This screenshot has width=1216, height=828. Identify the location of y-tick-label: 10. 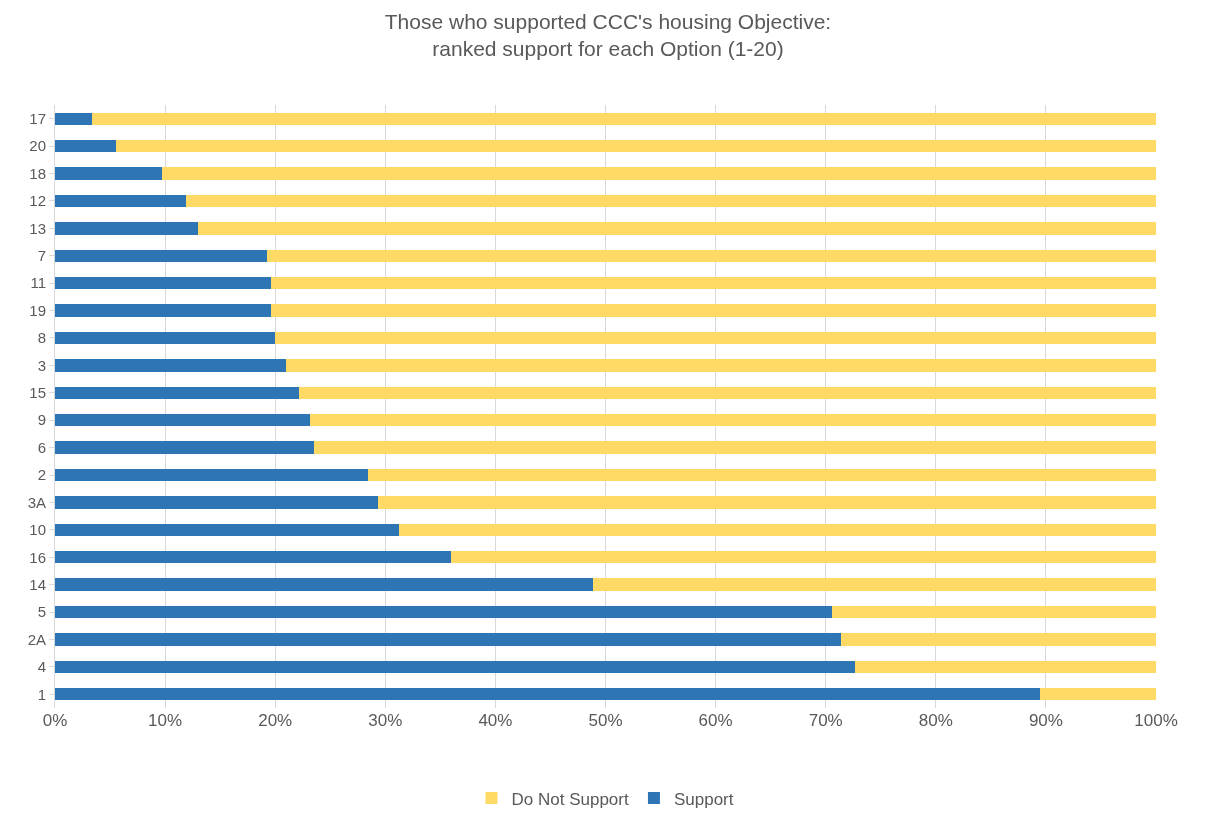
(37, 530).